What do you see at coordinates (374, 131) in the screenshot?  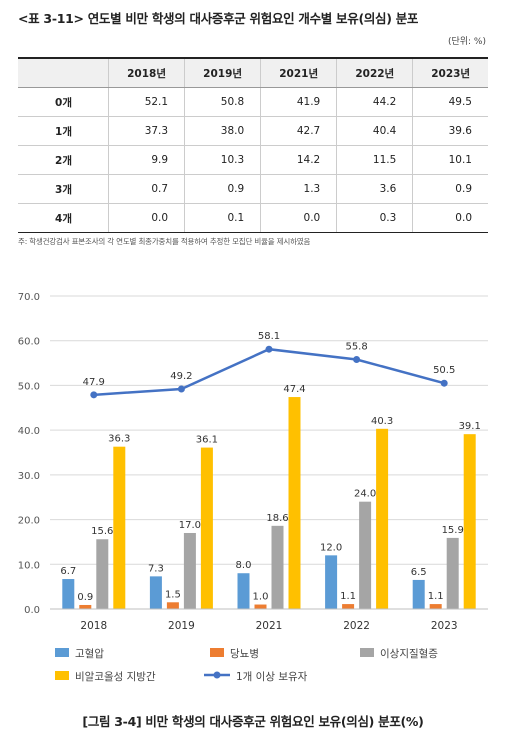 I see `table-cell: 40.4` at bounding box center [374, 131].